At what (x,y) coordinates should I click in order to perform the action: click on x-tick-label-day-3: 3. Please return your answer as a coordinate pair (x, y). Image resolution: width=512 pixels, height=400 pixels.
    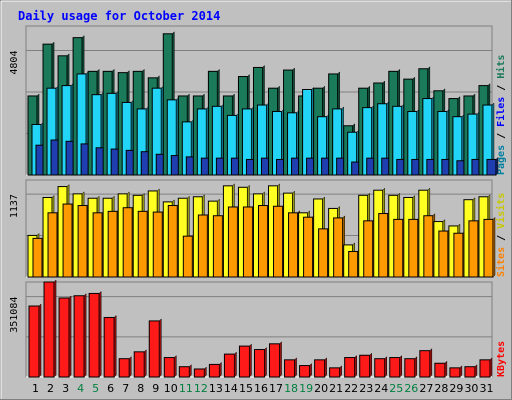
    Looking at the image, I should click on (65, 388).